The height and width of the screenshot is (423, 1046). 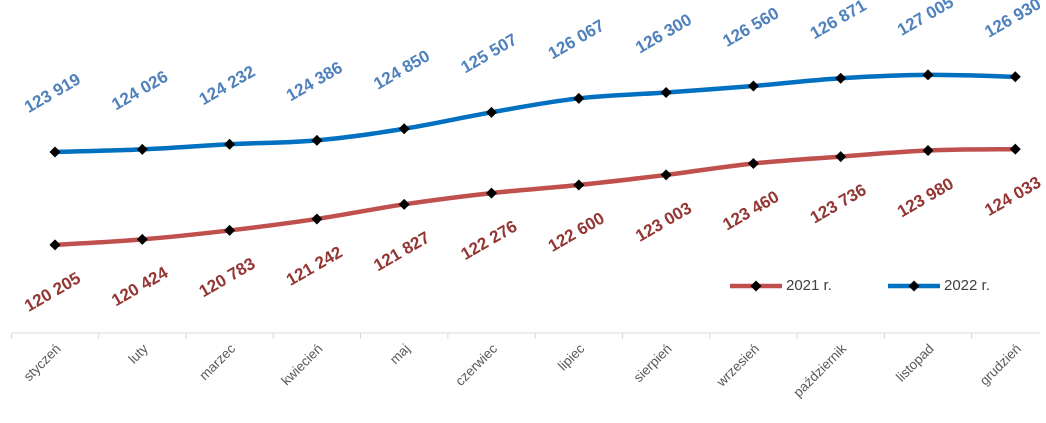 I want to click on x-tick-label: wrzesień, so click(x=737, y=365).